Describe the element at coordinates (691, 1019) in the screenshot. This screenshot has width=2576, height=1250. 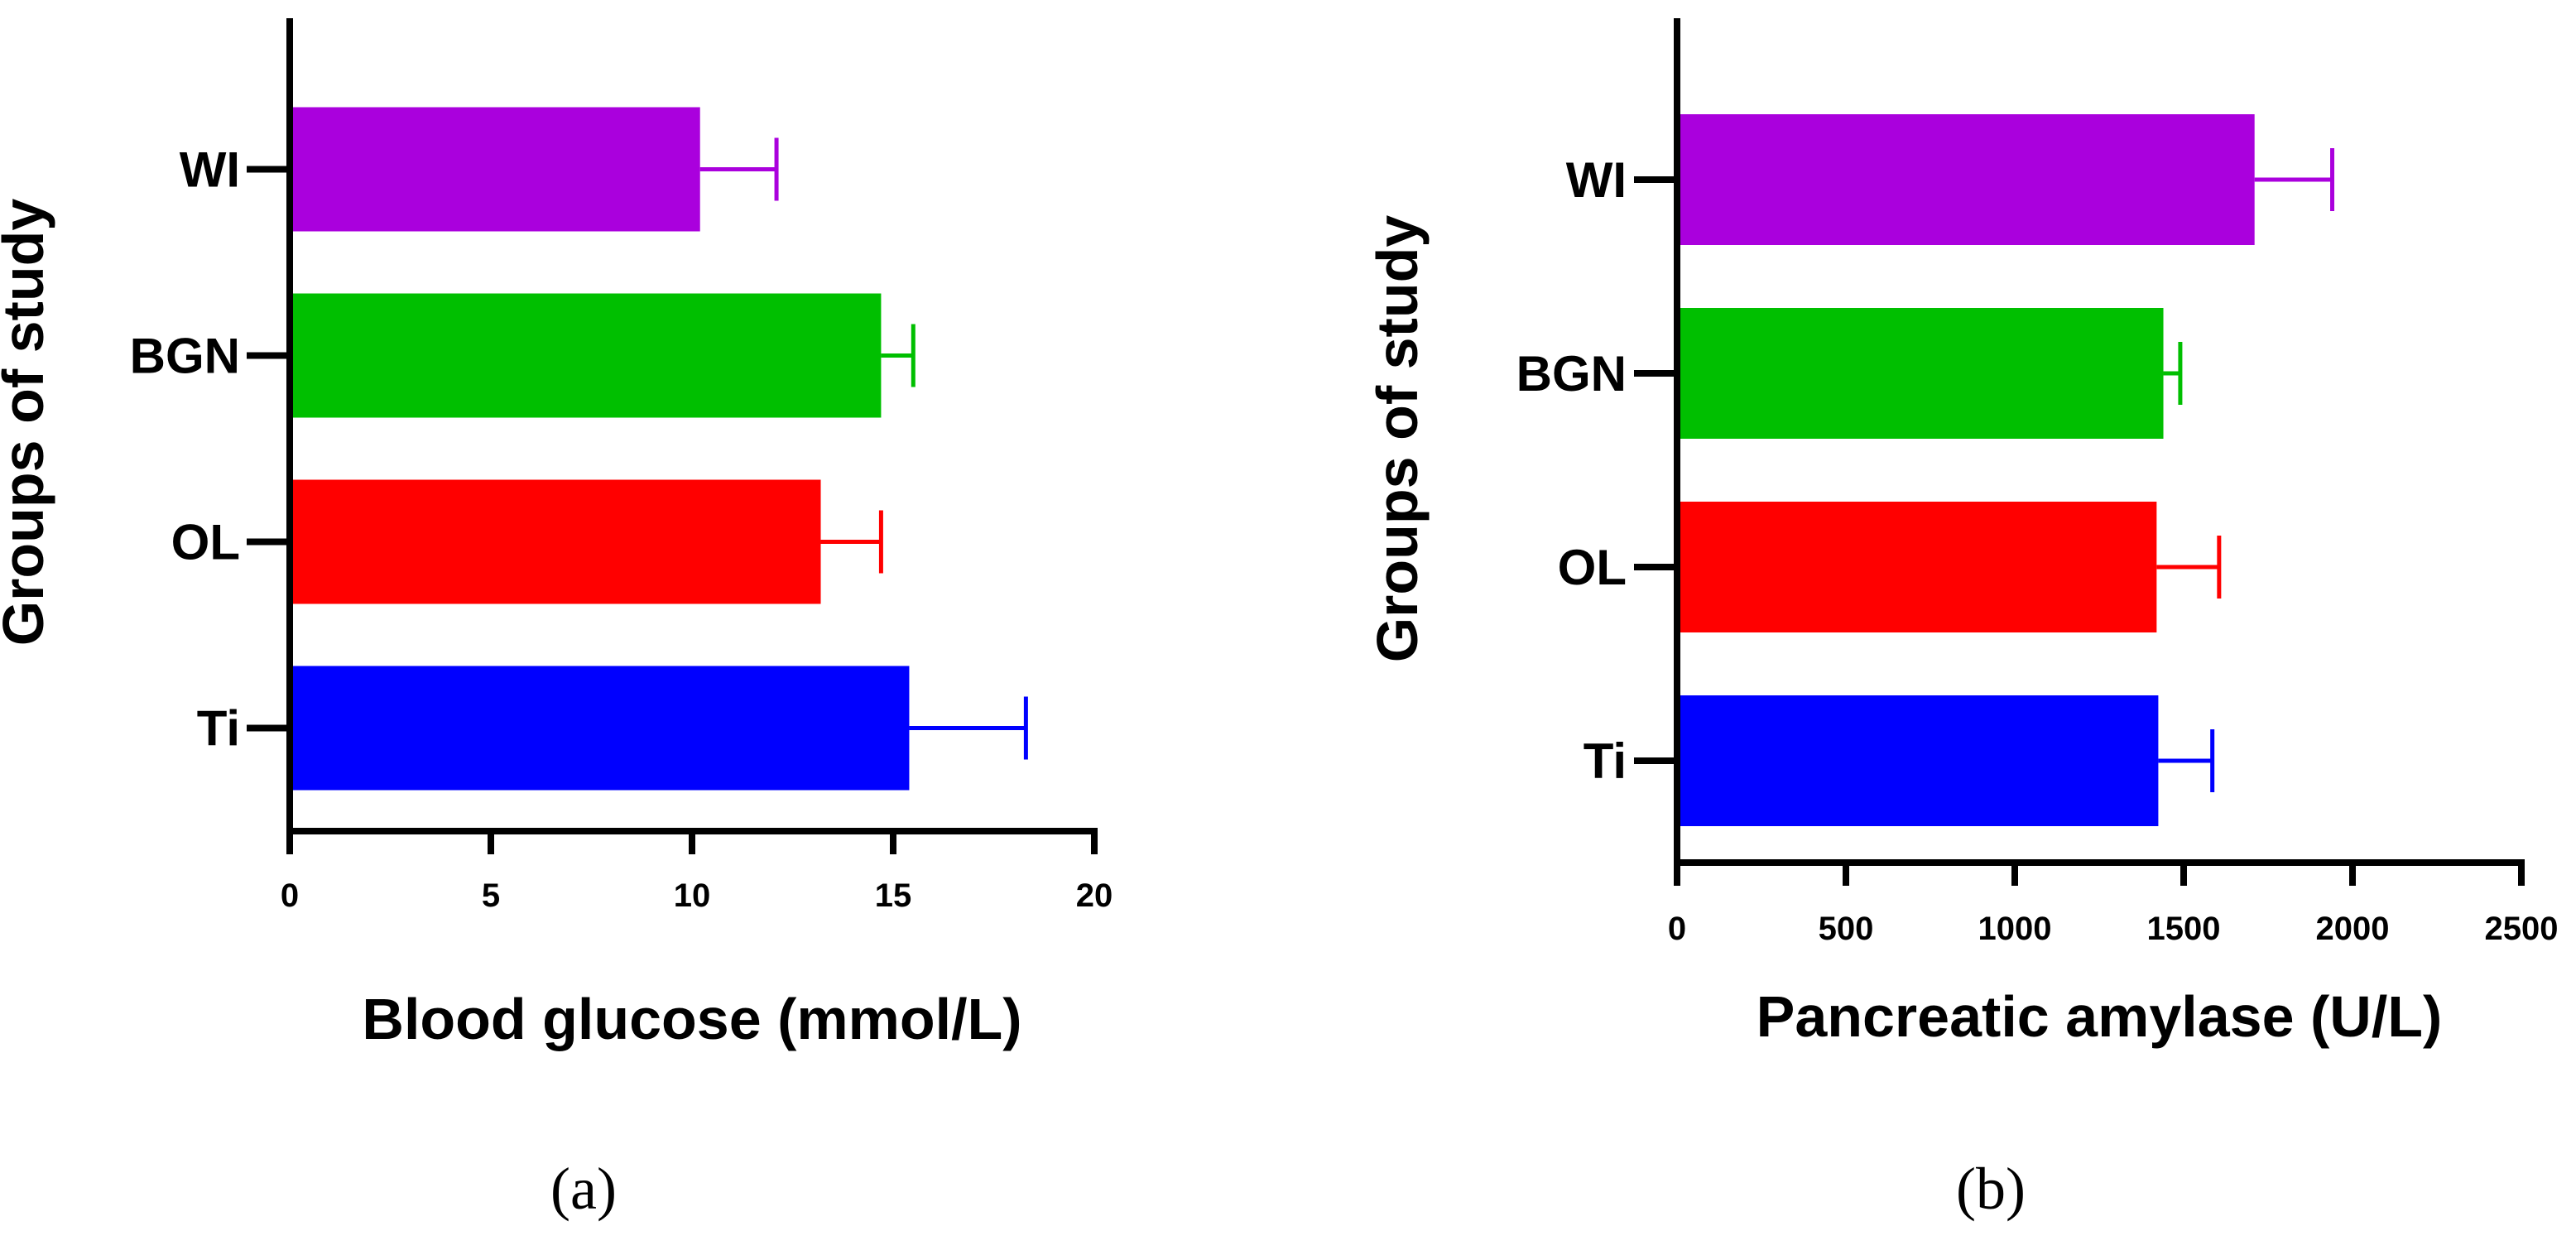
I see `x-axis-title: Blood glucose (mmol/L)` at that location.